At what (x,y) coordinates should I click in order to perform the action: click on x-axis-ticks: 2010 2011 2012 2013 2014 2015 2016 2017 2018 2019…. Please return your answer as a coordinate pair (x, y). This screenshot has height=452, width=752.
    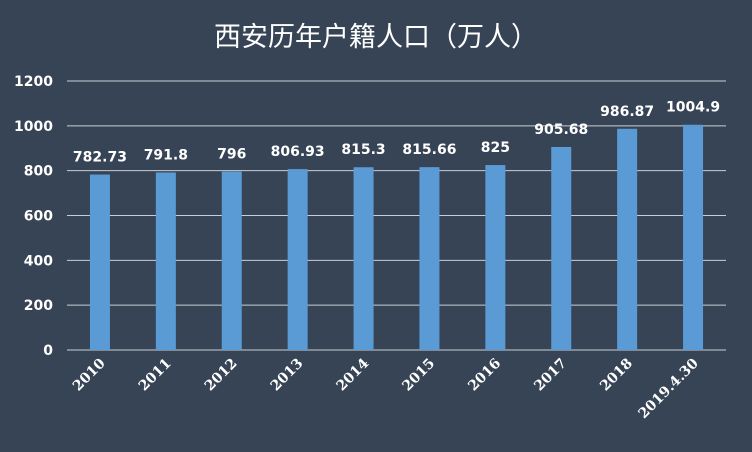
    Looking at the image, I should click on (386, 388).